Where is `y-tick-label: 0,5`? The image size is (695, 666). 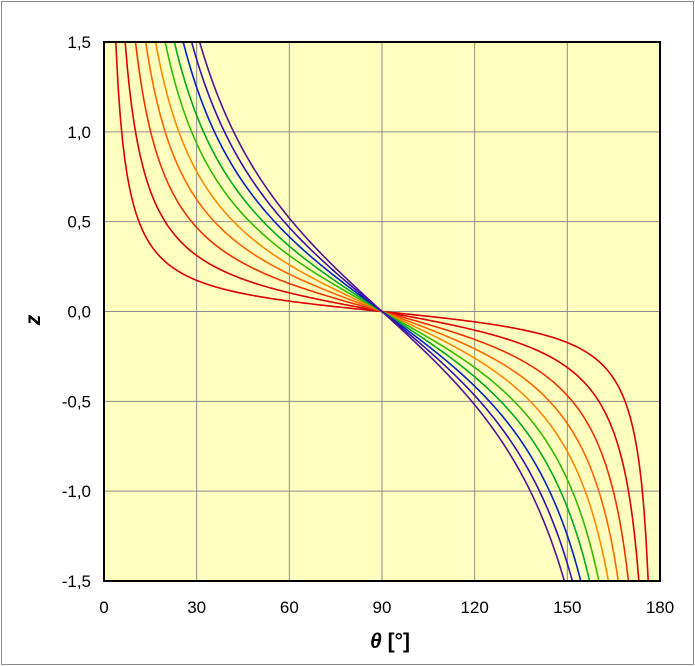
y-tick-label: 0,5 is located at coordinates (79, 222).